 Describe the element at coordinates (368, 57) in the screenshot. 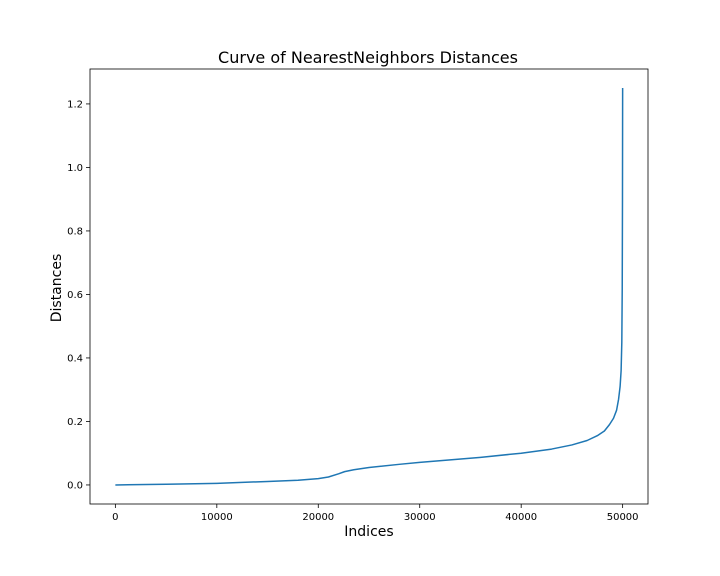

I see `chart-title: Curve of NearestNeighbors Distances` at that location.